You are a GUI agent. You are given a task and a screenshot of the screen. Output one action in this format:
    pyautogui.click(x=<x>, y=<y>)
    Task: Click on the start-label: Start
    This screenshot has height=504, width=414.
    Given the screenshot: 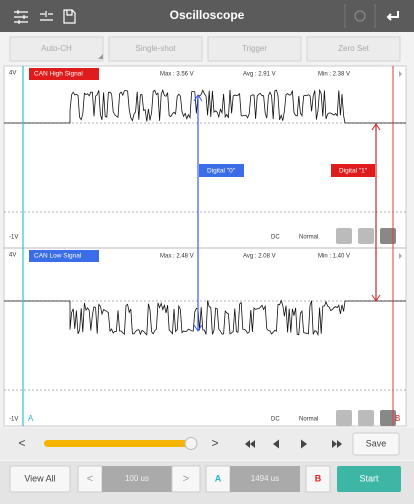 What is the action you would take?
    pyautogui.click(x=369, y=478)
    